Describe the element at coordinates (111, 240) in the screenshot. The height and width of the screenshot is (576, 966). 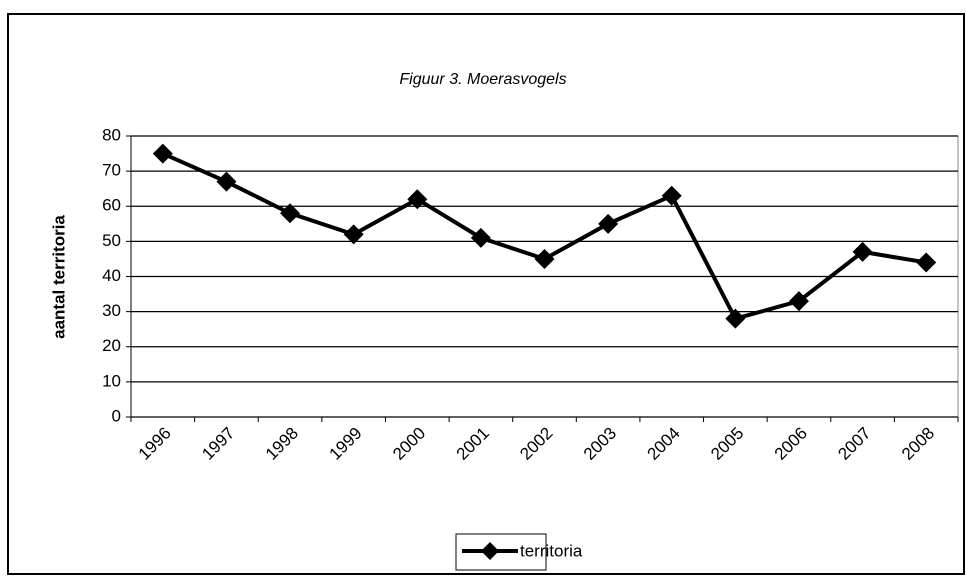
I see `y-tick-label: 50` at that location.